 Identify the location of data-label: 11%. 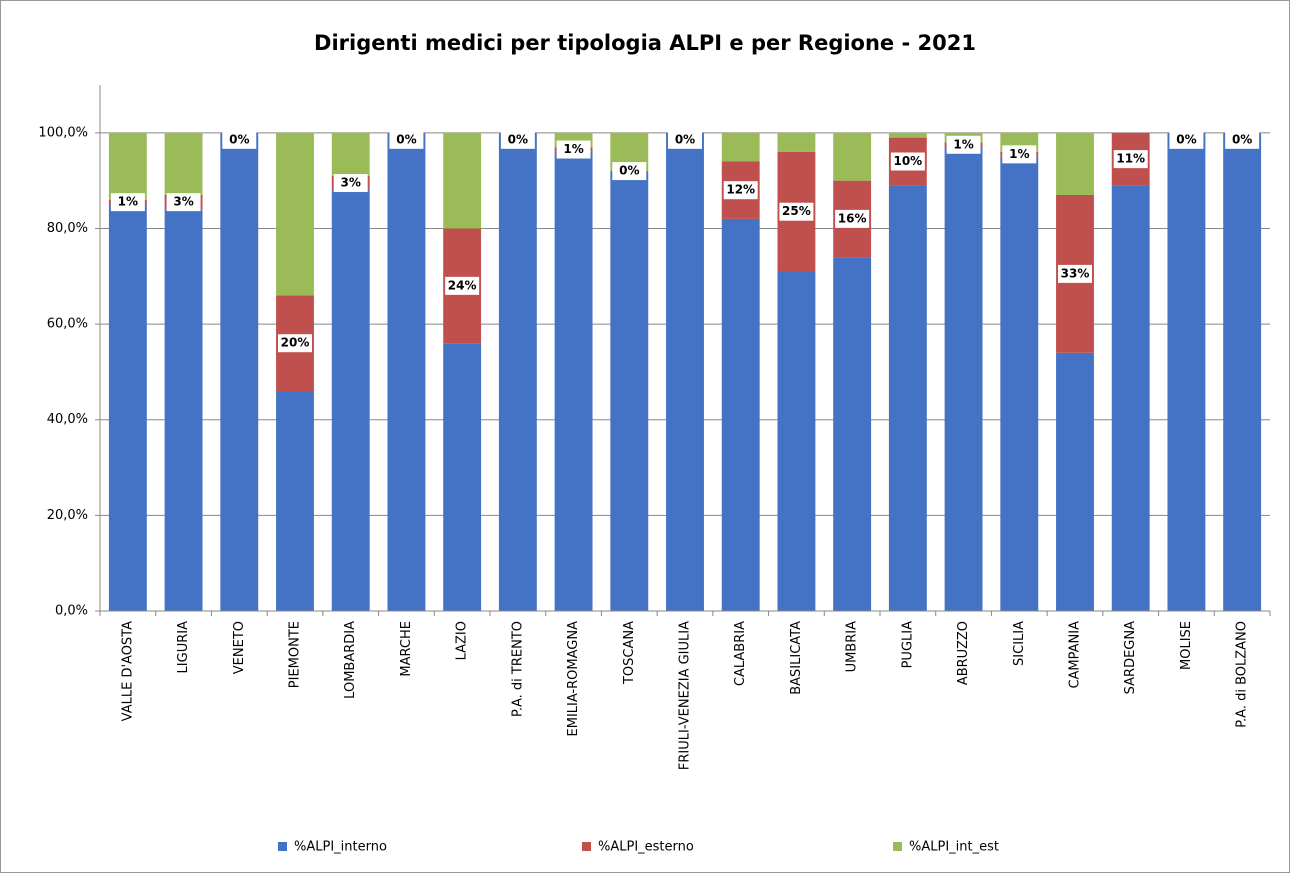
(1130, 159).